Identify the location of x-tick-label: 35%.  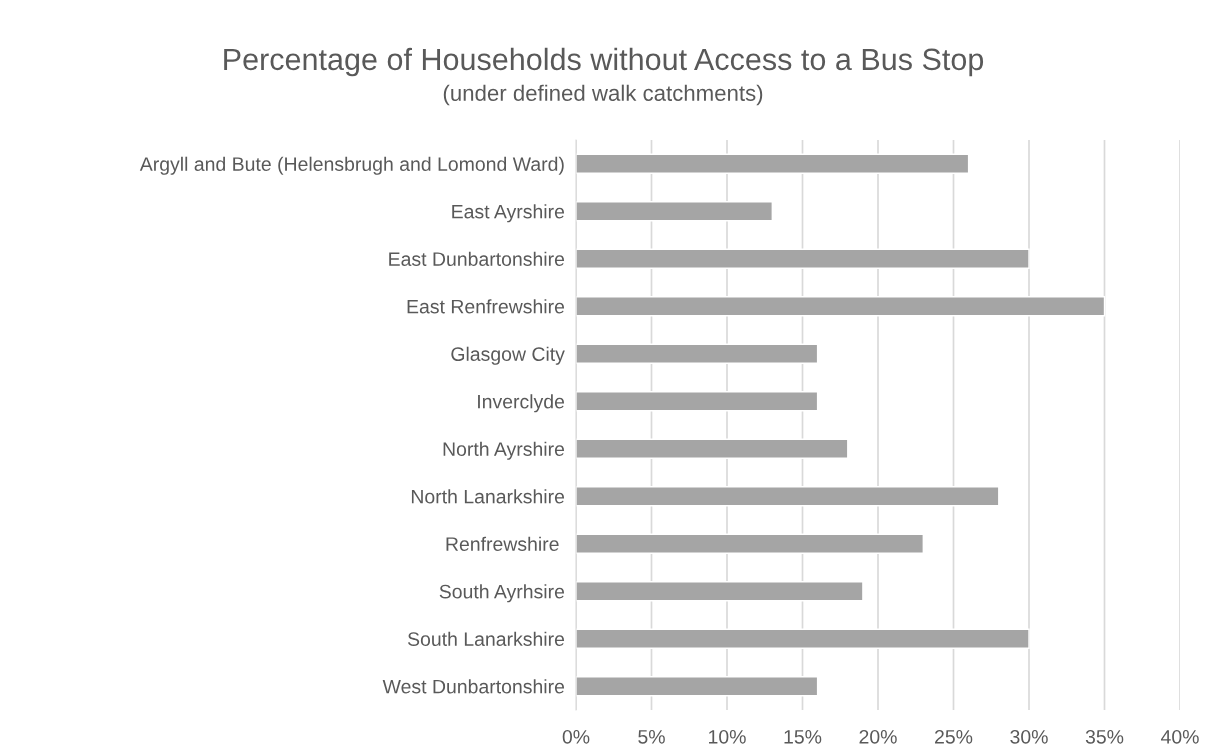
(1104, 736).